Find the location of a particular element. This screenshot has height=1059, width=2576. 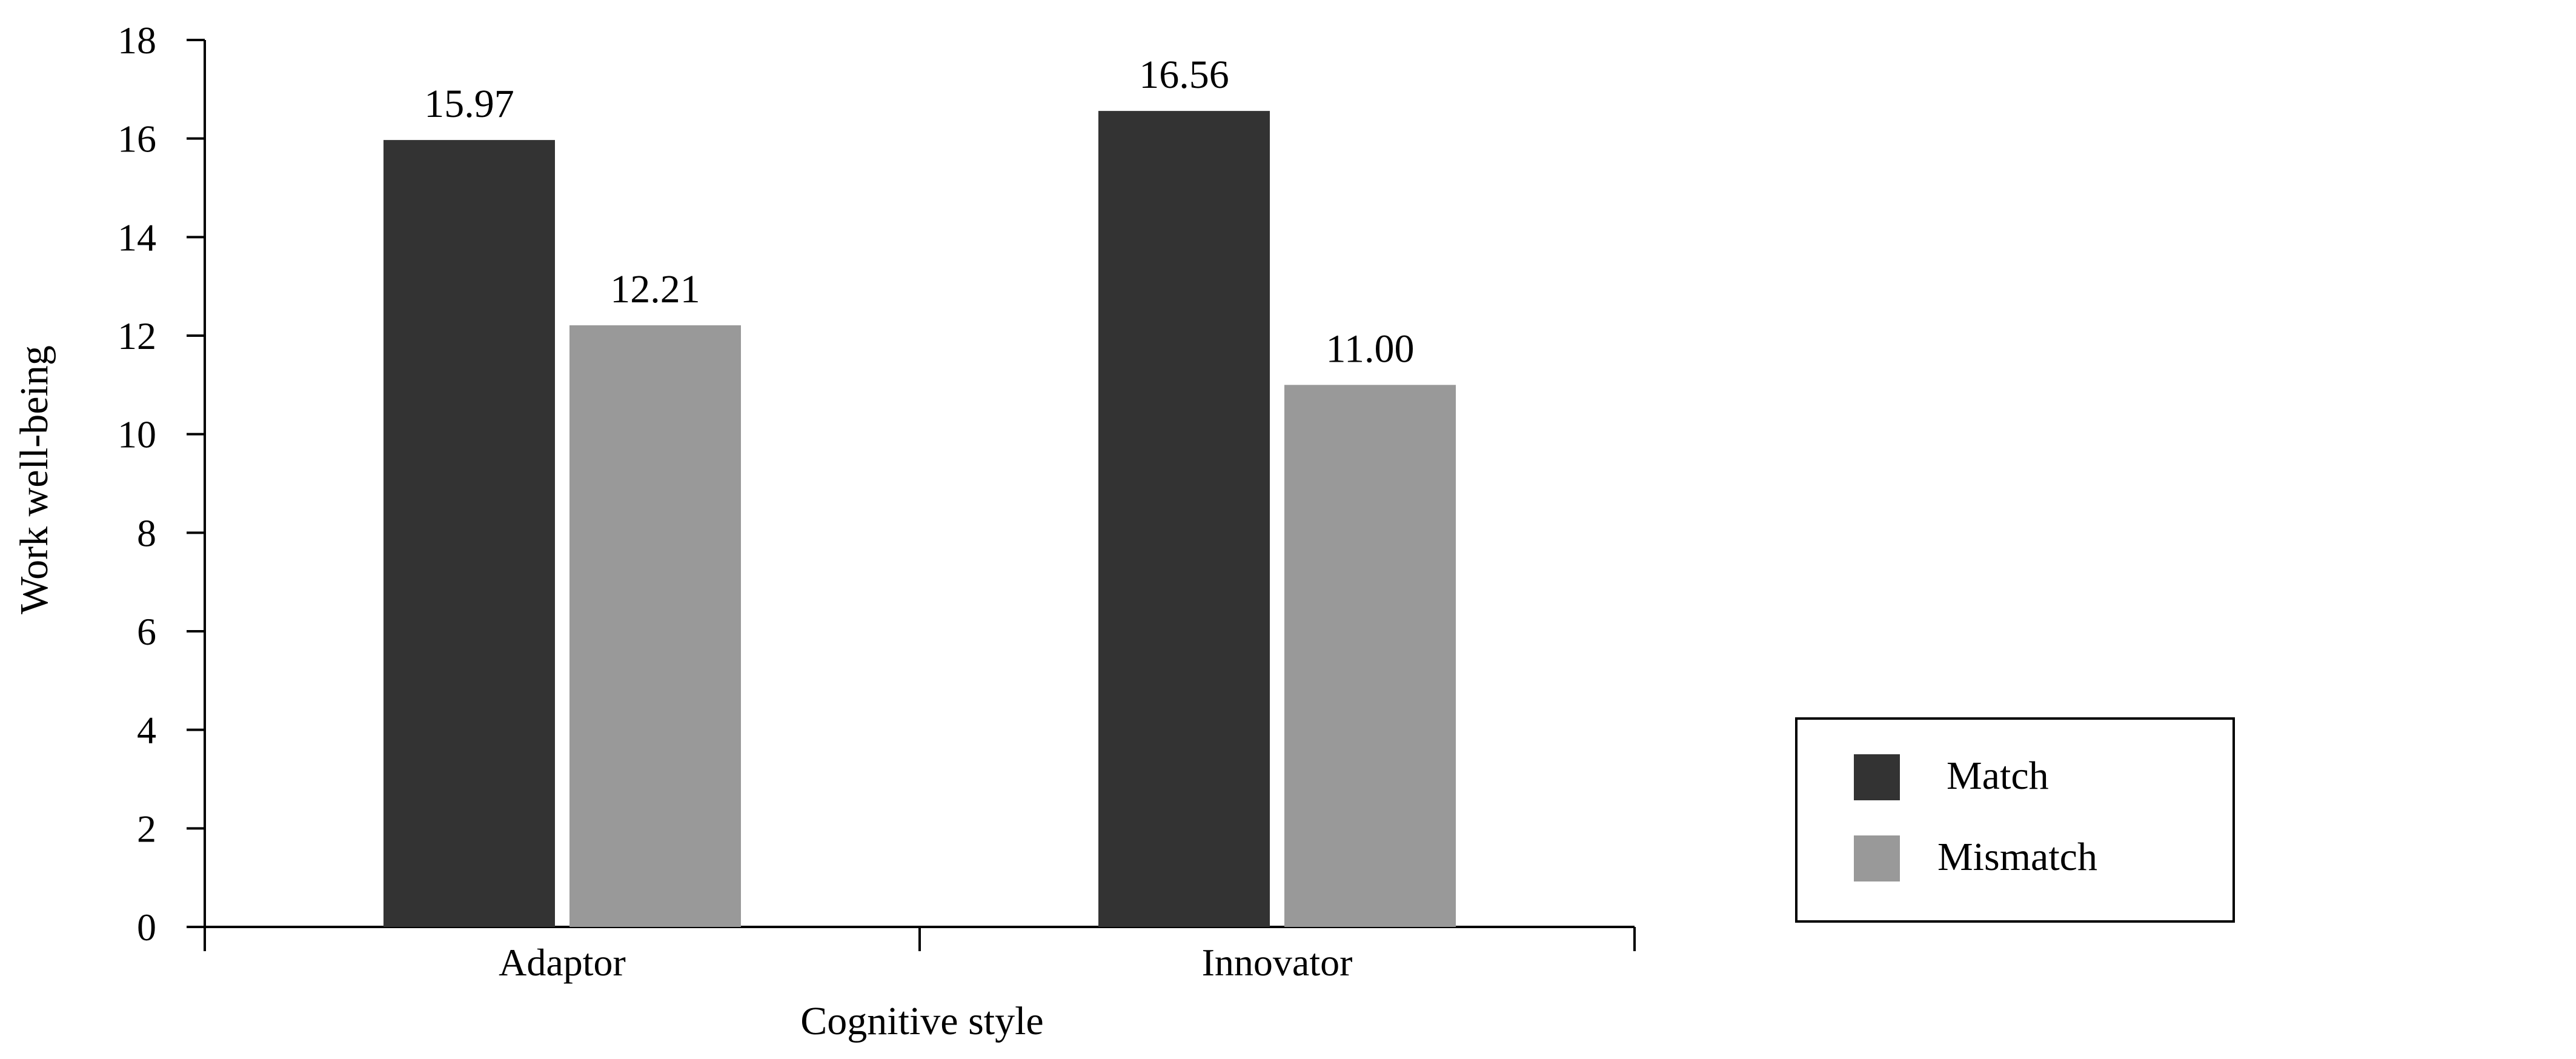

data-label: 11.00 is located at coordinates (1370, 349).